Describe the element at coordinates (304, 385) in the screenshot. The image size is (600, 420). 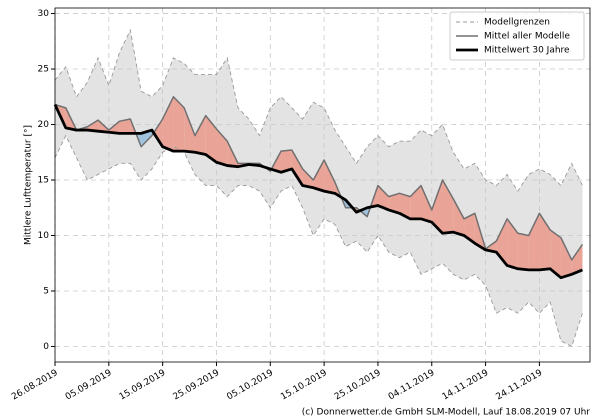
I see `x-tick-label: 15.10.2019` at that location.